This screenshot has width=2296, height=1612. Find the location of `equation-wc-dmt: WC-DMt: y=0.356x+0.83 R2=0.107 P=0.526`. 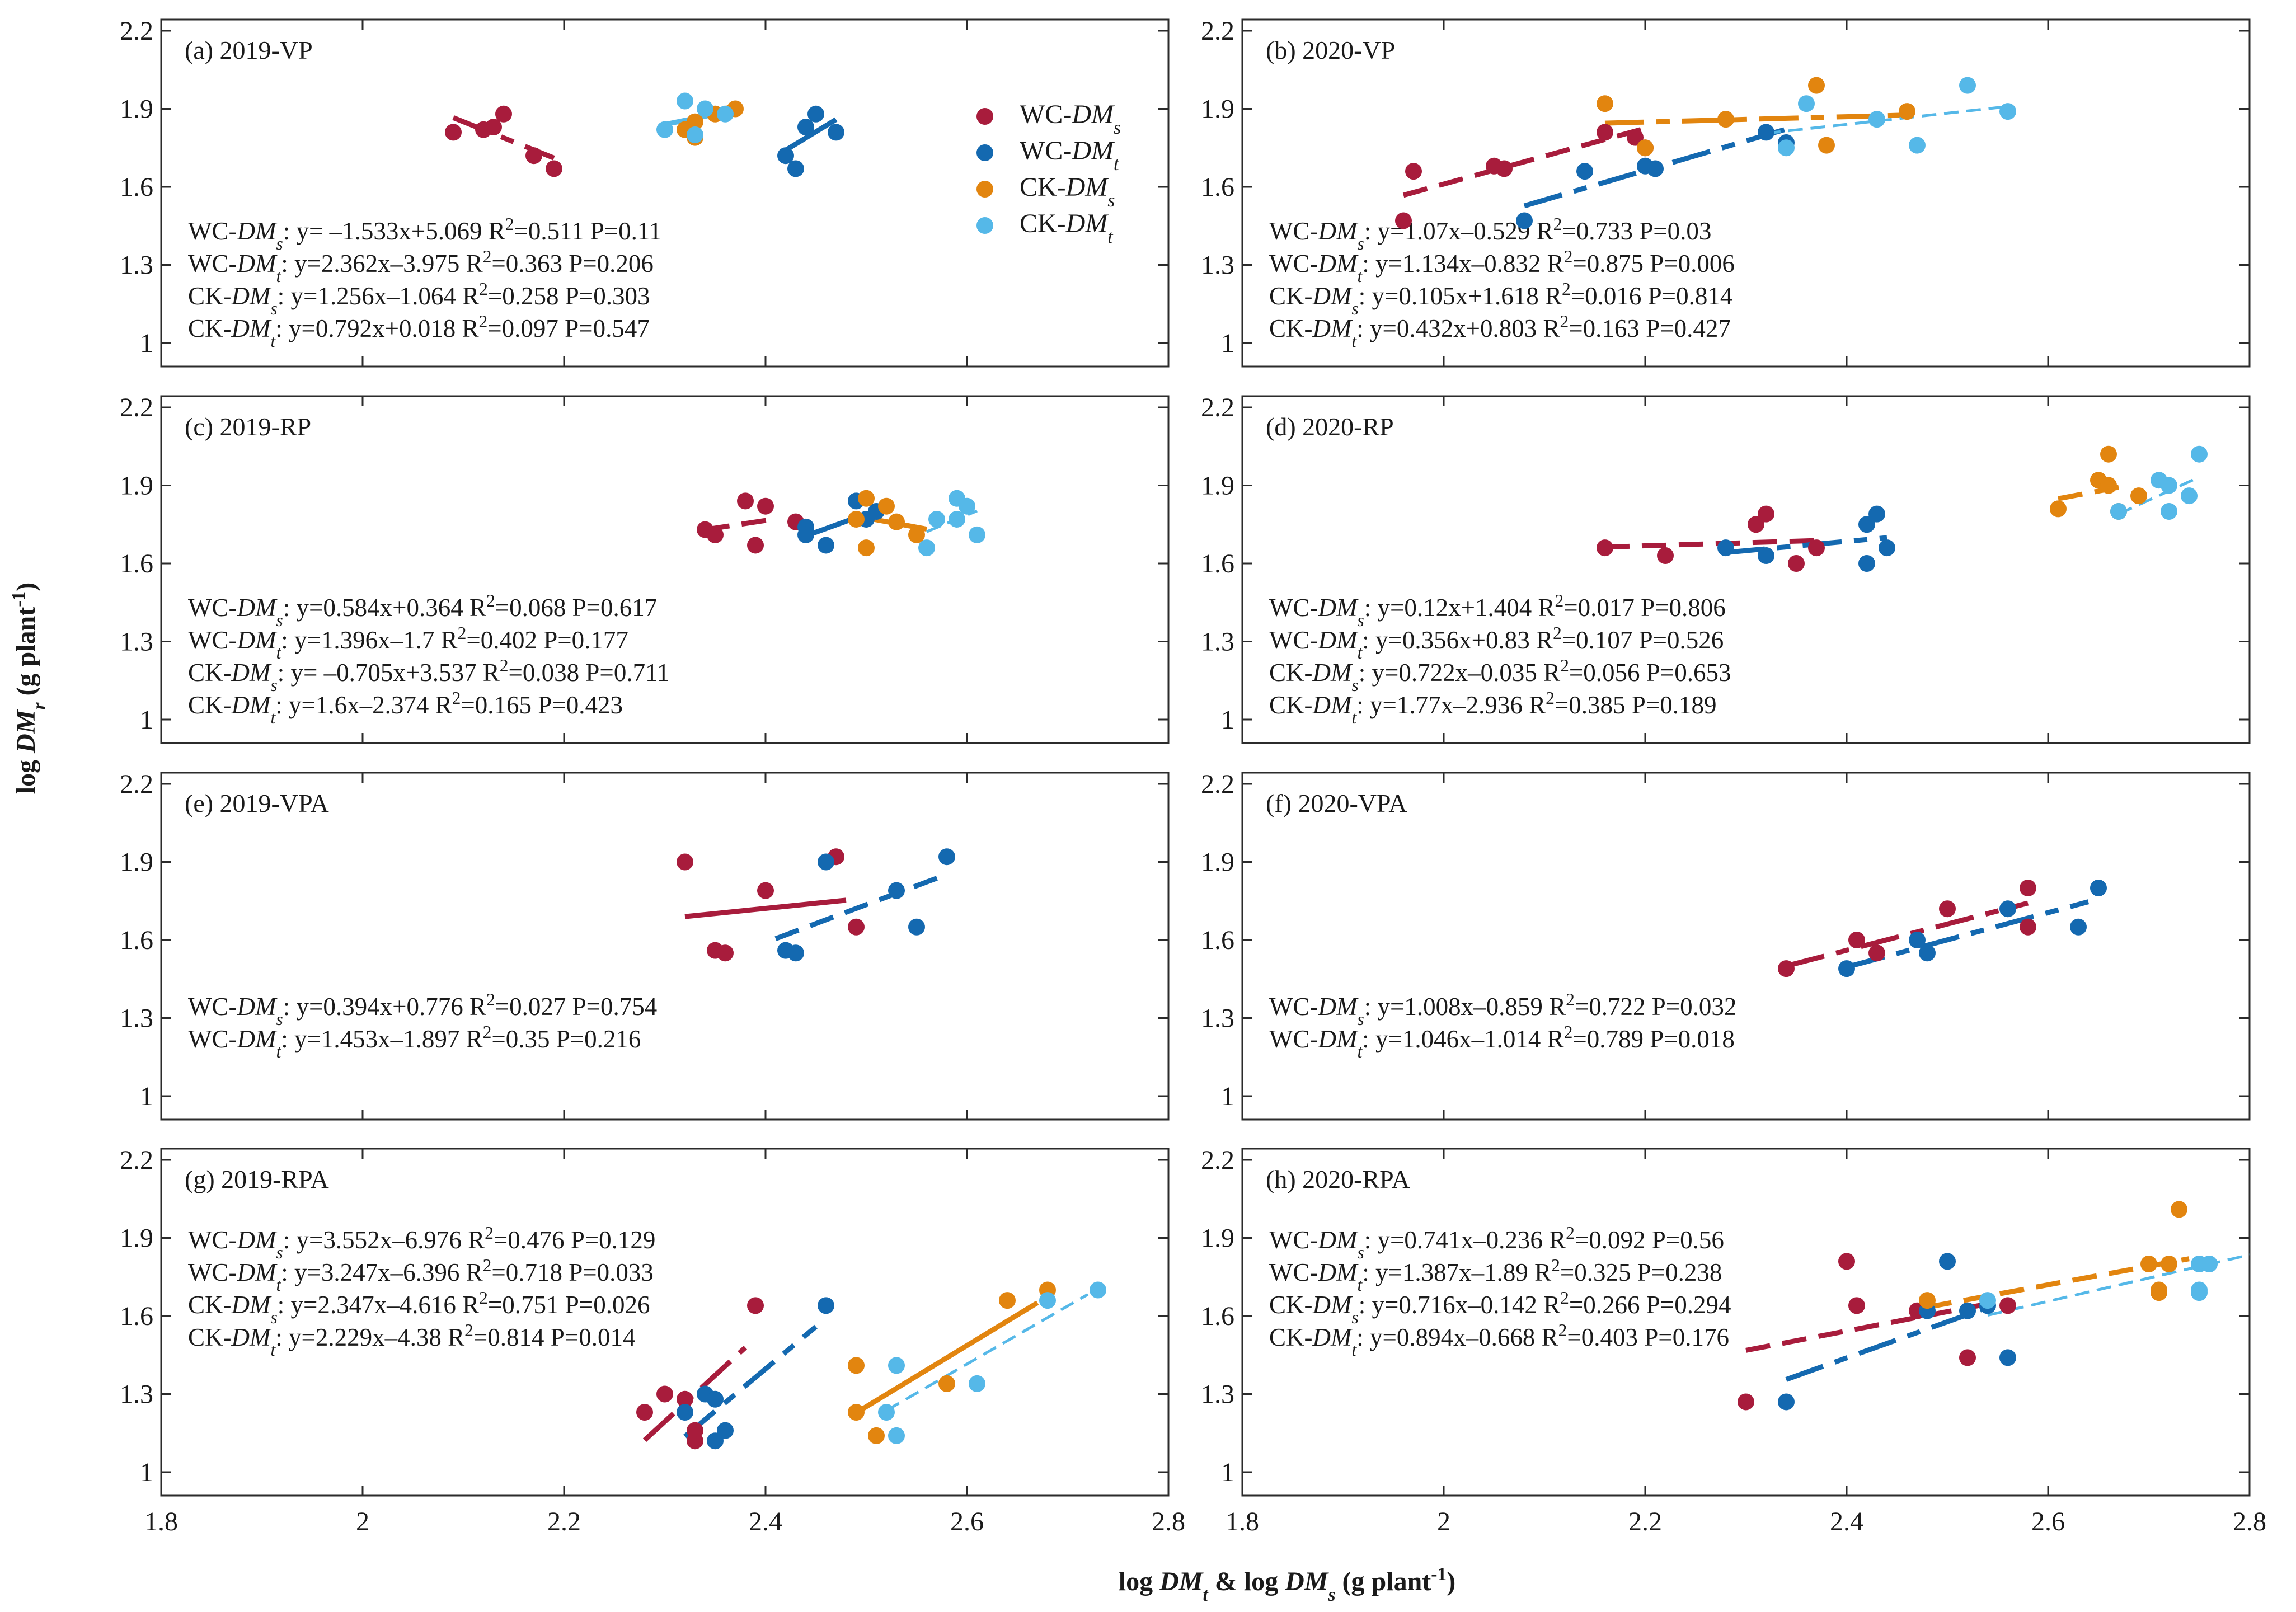

equation-wc-dmt: WC-DMt: y=0.356x+0.83 R2=0.107 P=0.526 is located at coordinates (1496, 642).